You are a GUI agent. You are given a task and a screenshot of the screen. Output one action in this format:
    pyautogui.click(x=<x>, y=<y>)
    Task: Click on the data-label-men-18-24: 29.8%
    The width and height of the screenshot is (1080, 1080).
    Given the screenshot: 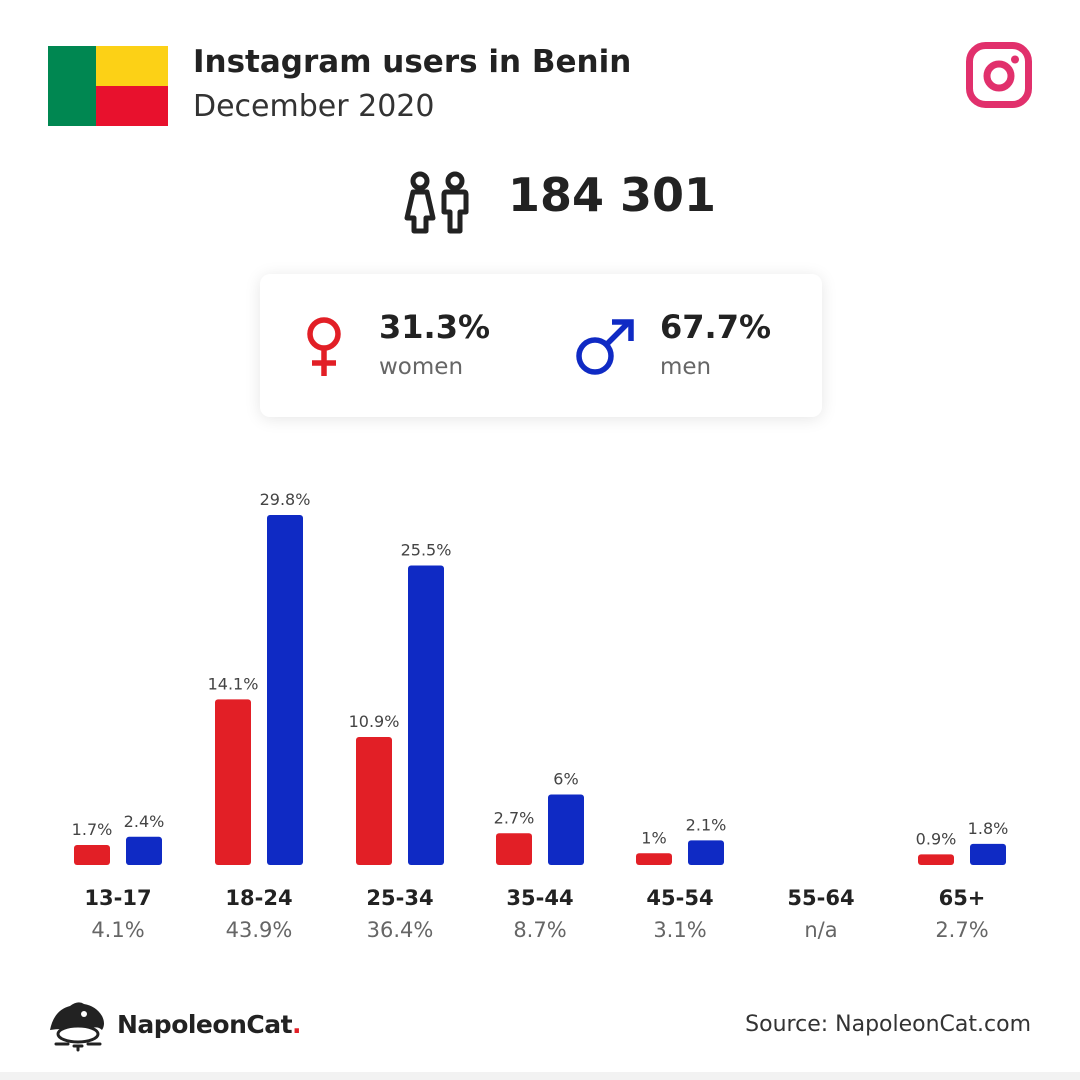 What is the action you would take?
    pyautogui.click(x=285, y=499)
    